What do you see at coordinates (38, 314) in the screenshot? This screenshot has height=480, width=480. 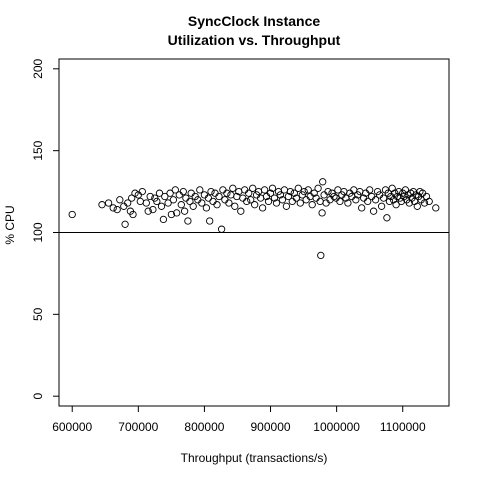 I see `y-tick-label: 50` at bounding box center [38, 314].